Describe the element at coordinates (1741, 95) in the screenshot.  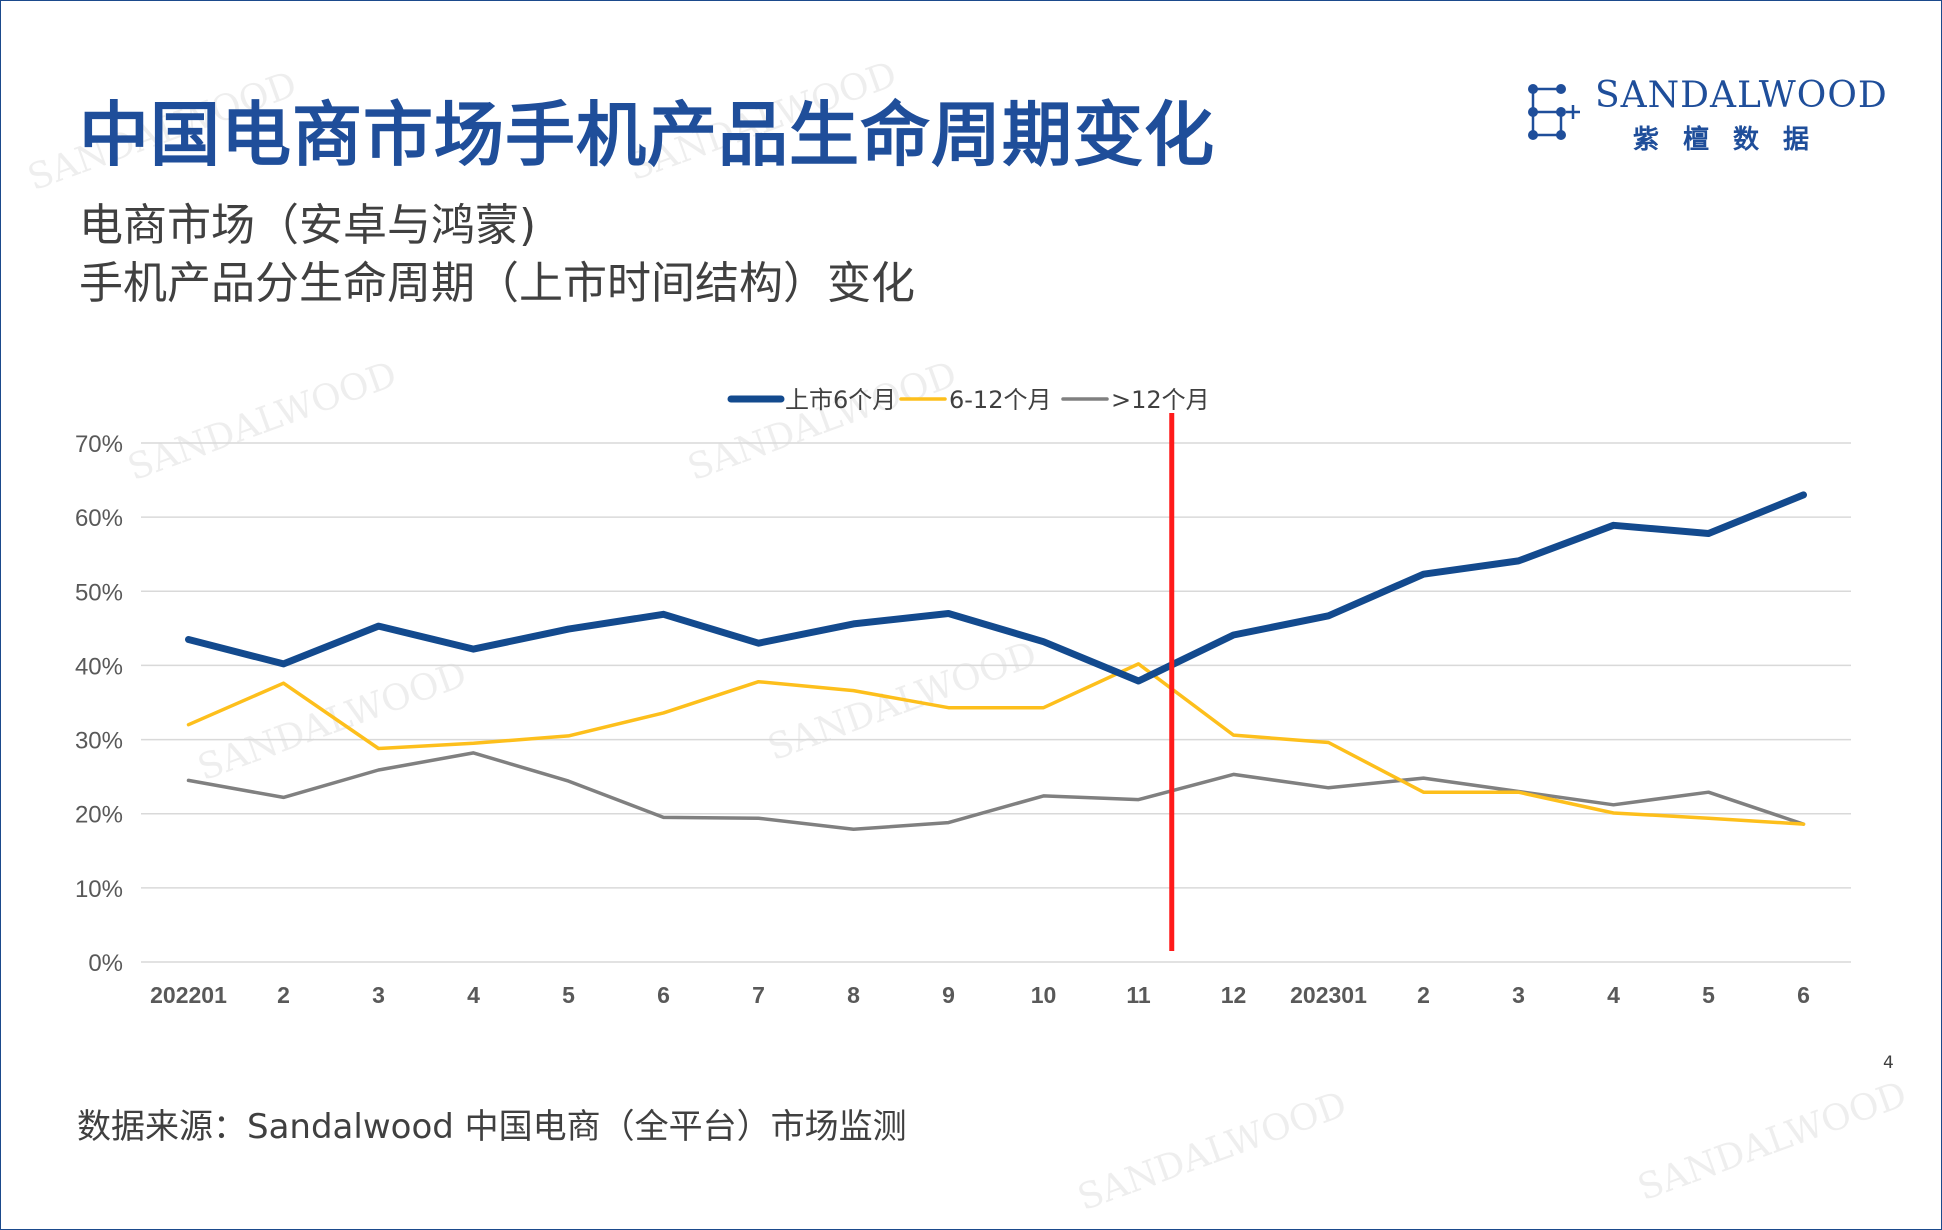
I see `logo-name-en: SANDALWOOD` at that location.